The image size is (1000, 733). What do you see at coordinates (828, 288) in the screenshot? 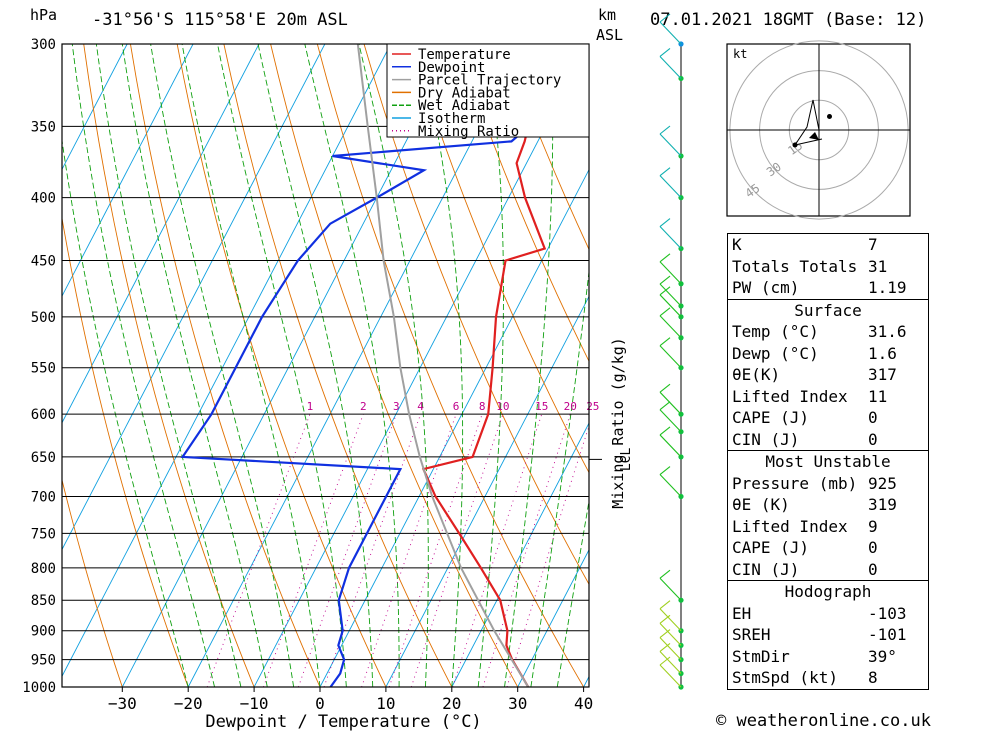
I see `index-row: PW (cm) 1.19` at bounding box center [828, 288].